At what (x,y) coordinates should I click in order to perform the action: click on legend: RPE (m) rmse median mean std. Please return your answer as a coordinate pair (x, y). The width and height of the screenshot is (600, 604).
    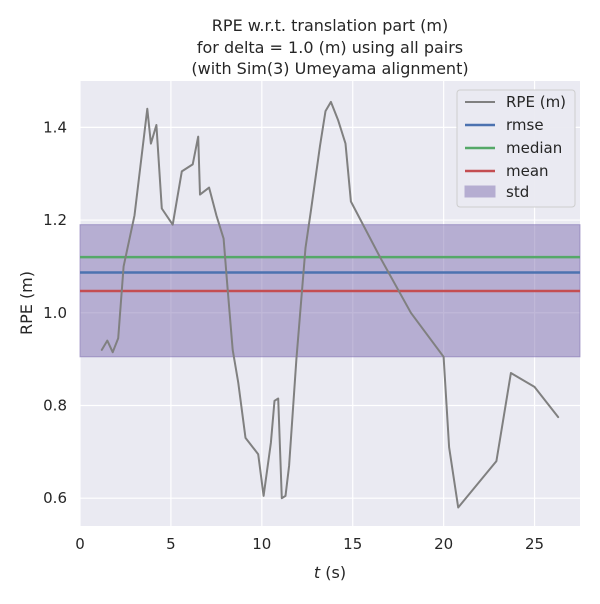
    Looking at the image, I should click on (516, 148).